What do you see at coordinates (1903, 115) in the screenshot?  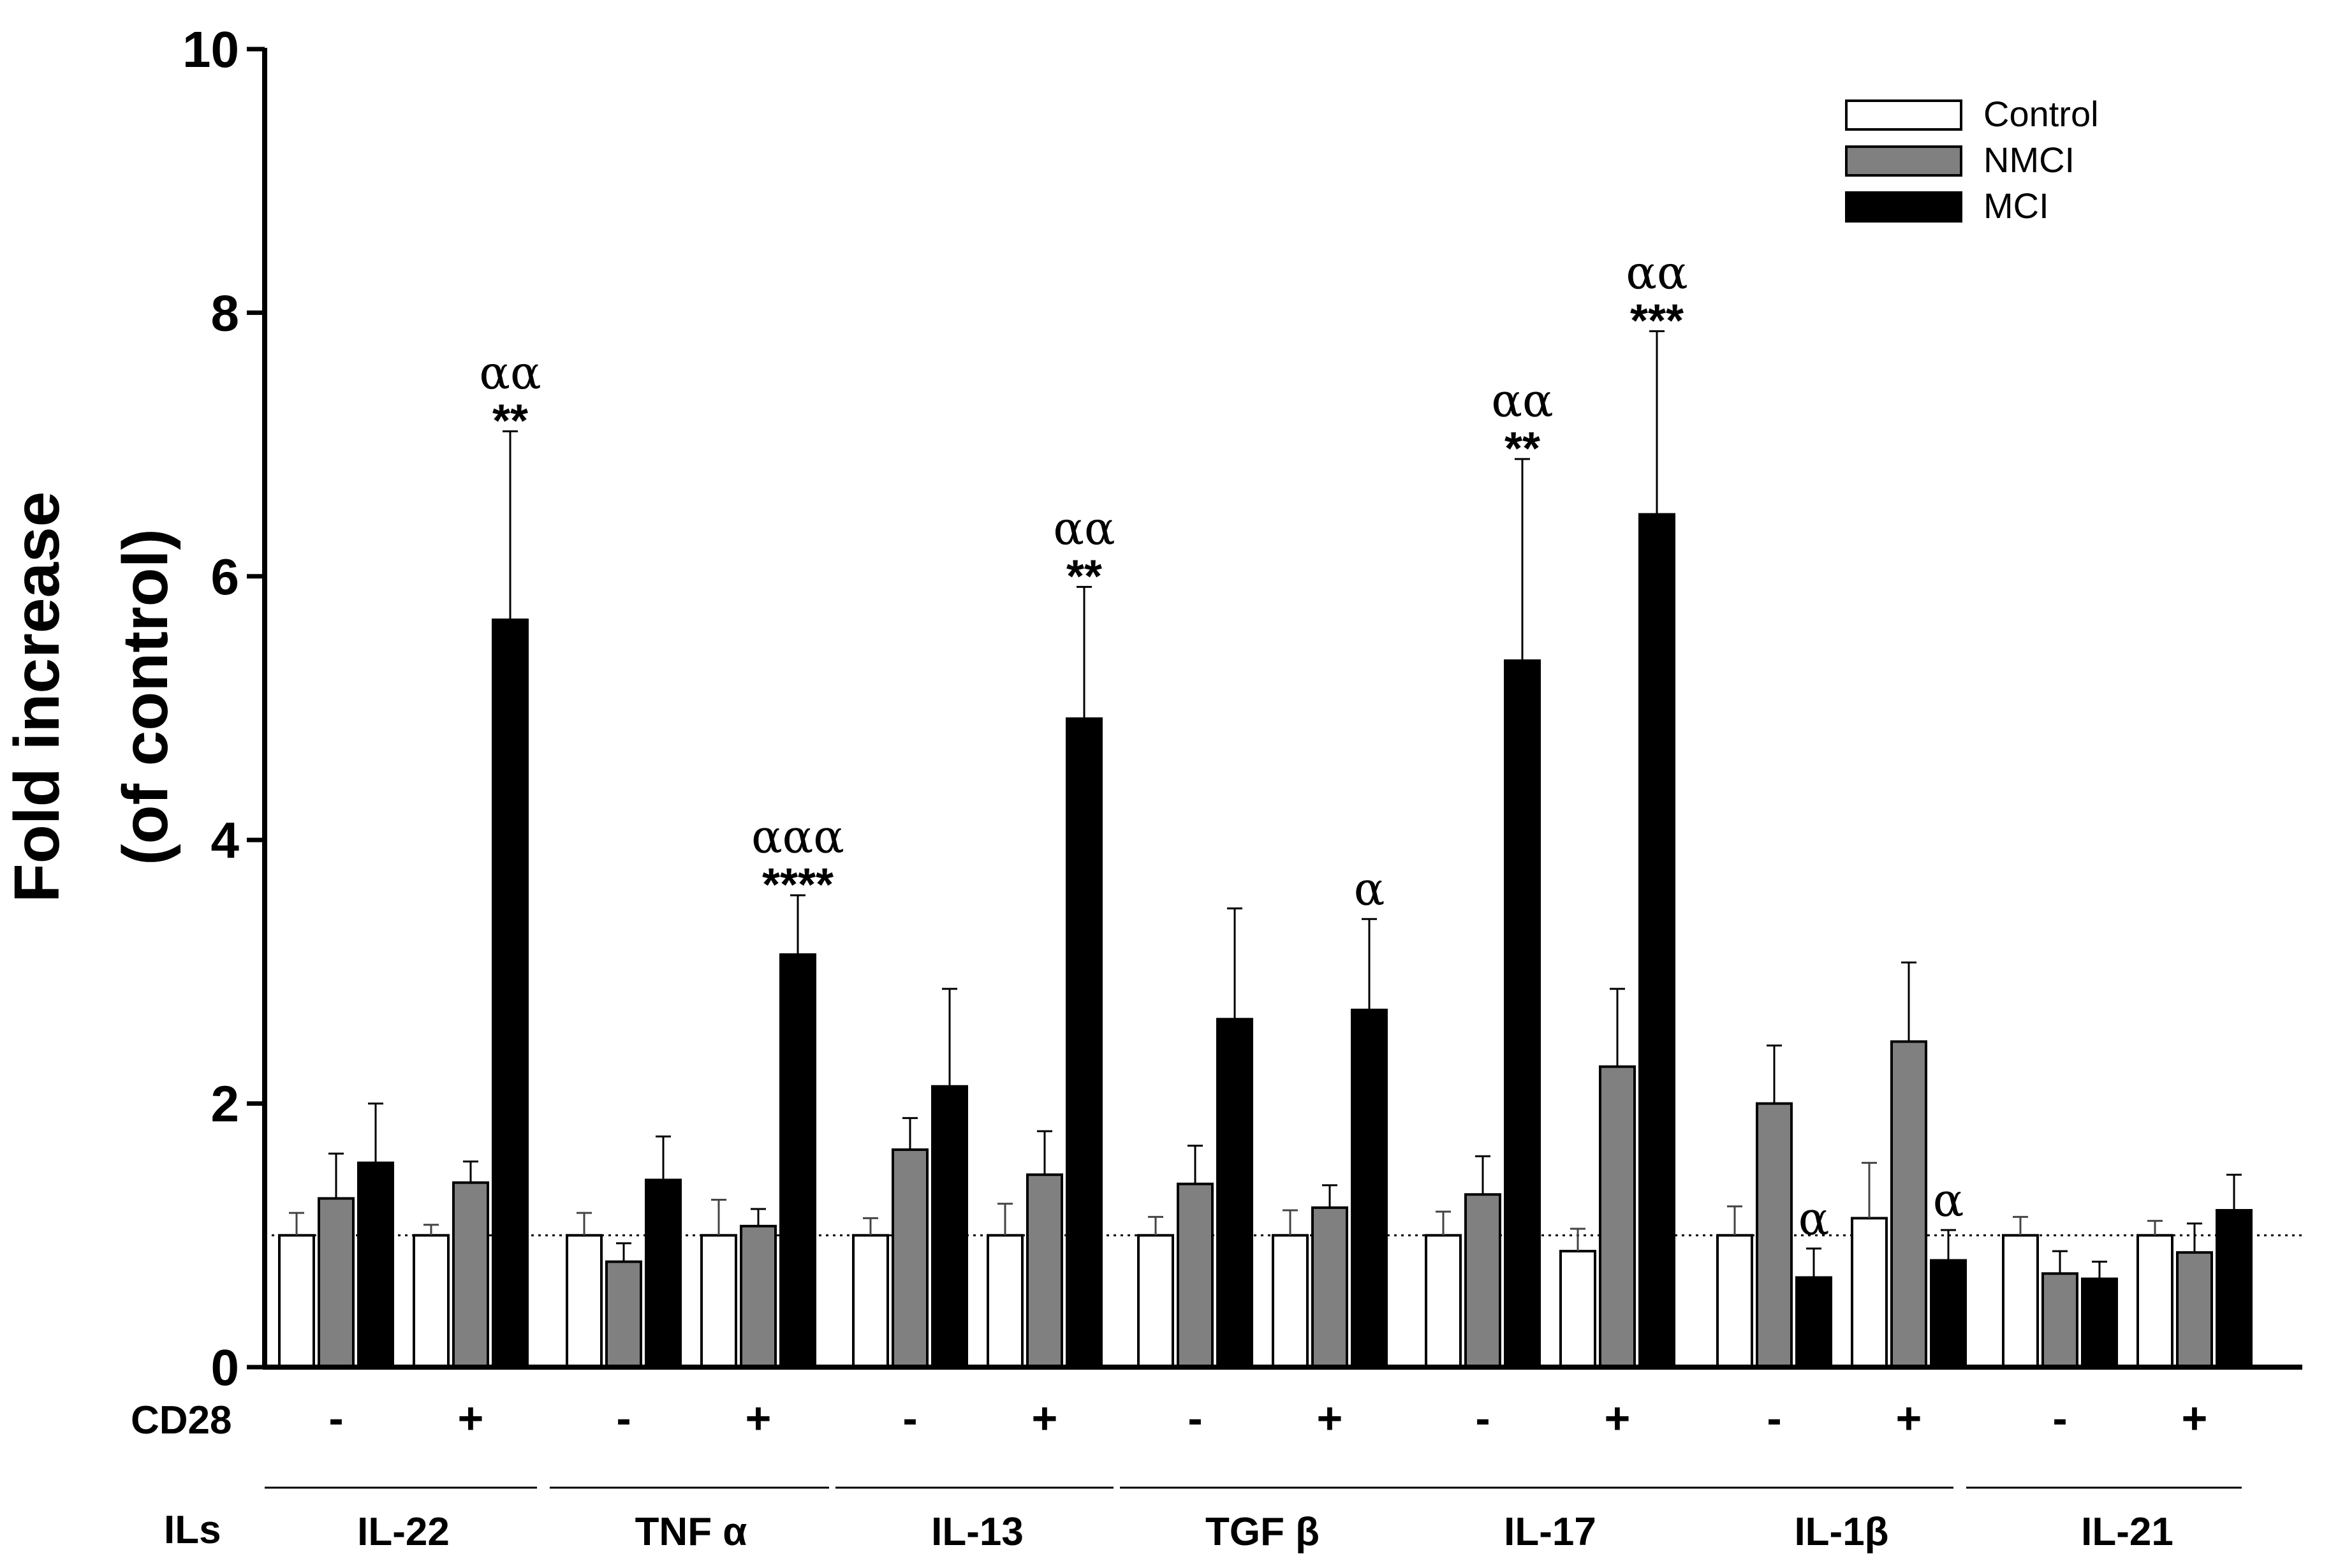 I see `legend-swatch-control` at bounding box center [1903, 115].